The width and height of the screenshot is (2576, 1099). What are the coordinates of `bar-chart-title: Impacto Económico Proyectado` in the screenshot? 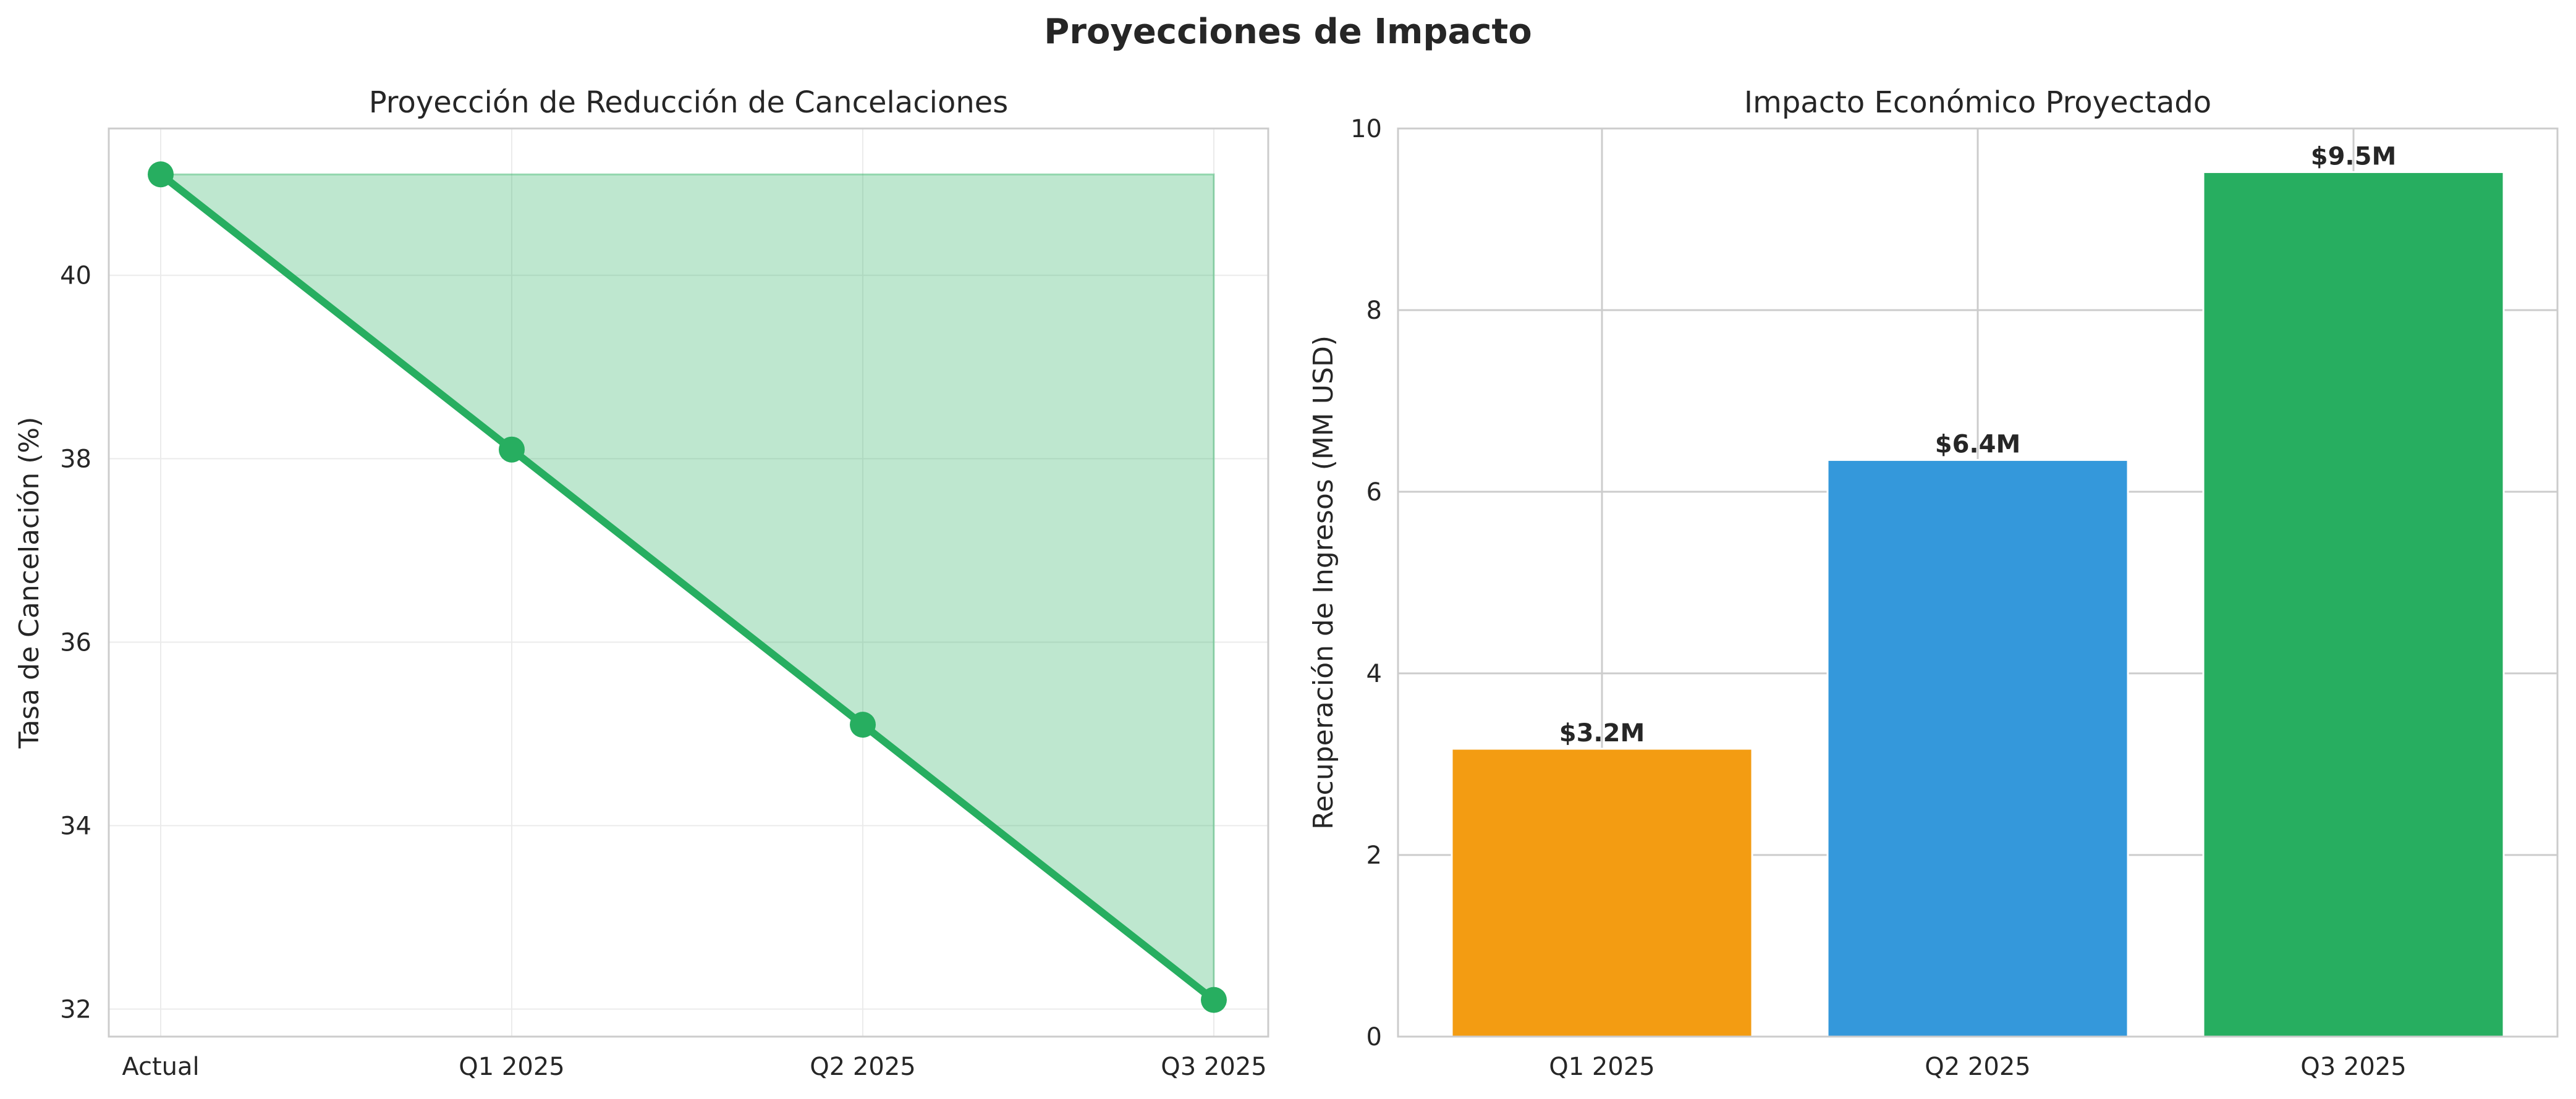 It's located at (1977, 102).